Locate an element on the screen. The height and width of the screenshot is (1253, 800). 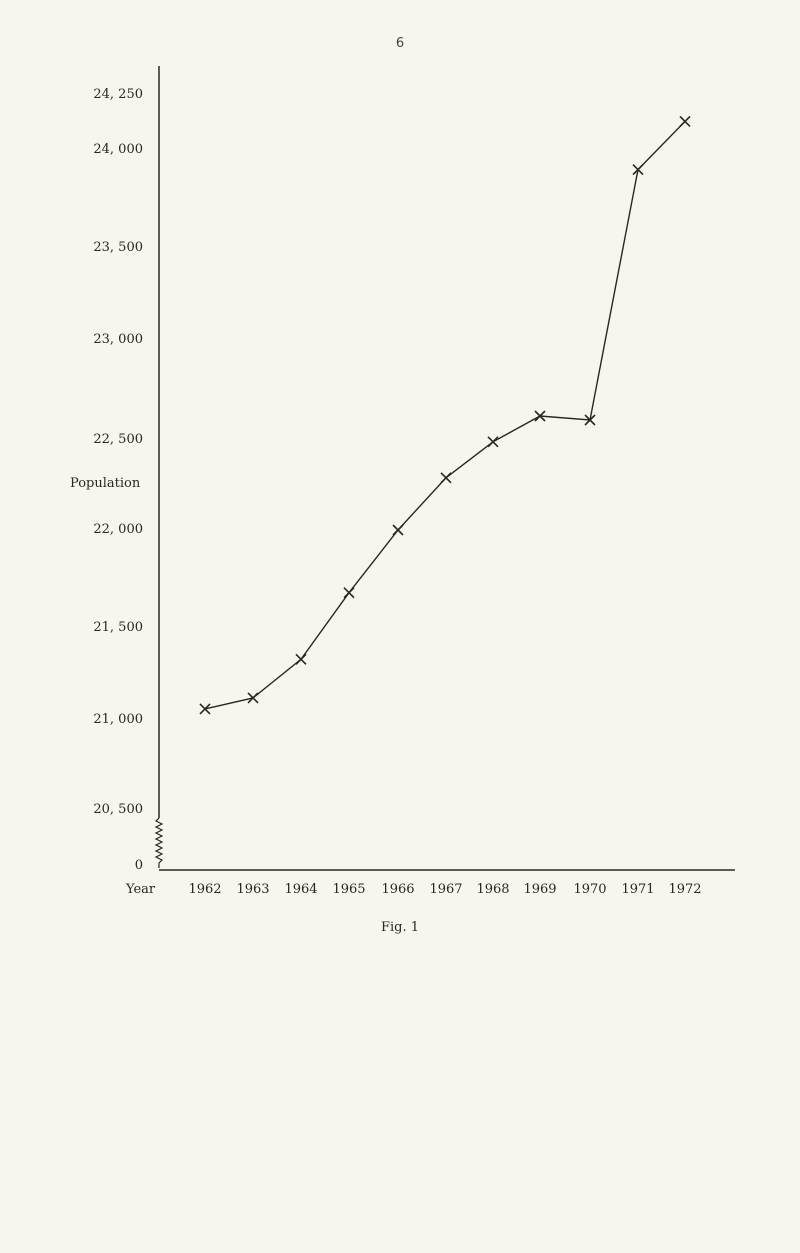
y-tick-label: 24, 250 is located at coordinates (118, 94).